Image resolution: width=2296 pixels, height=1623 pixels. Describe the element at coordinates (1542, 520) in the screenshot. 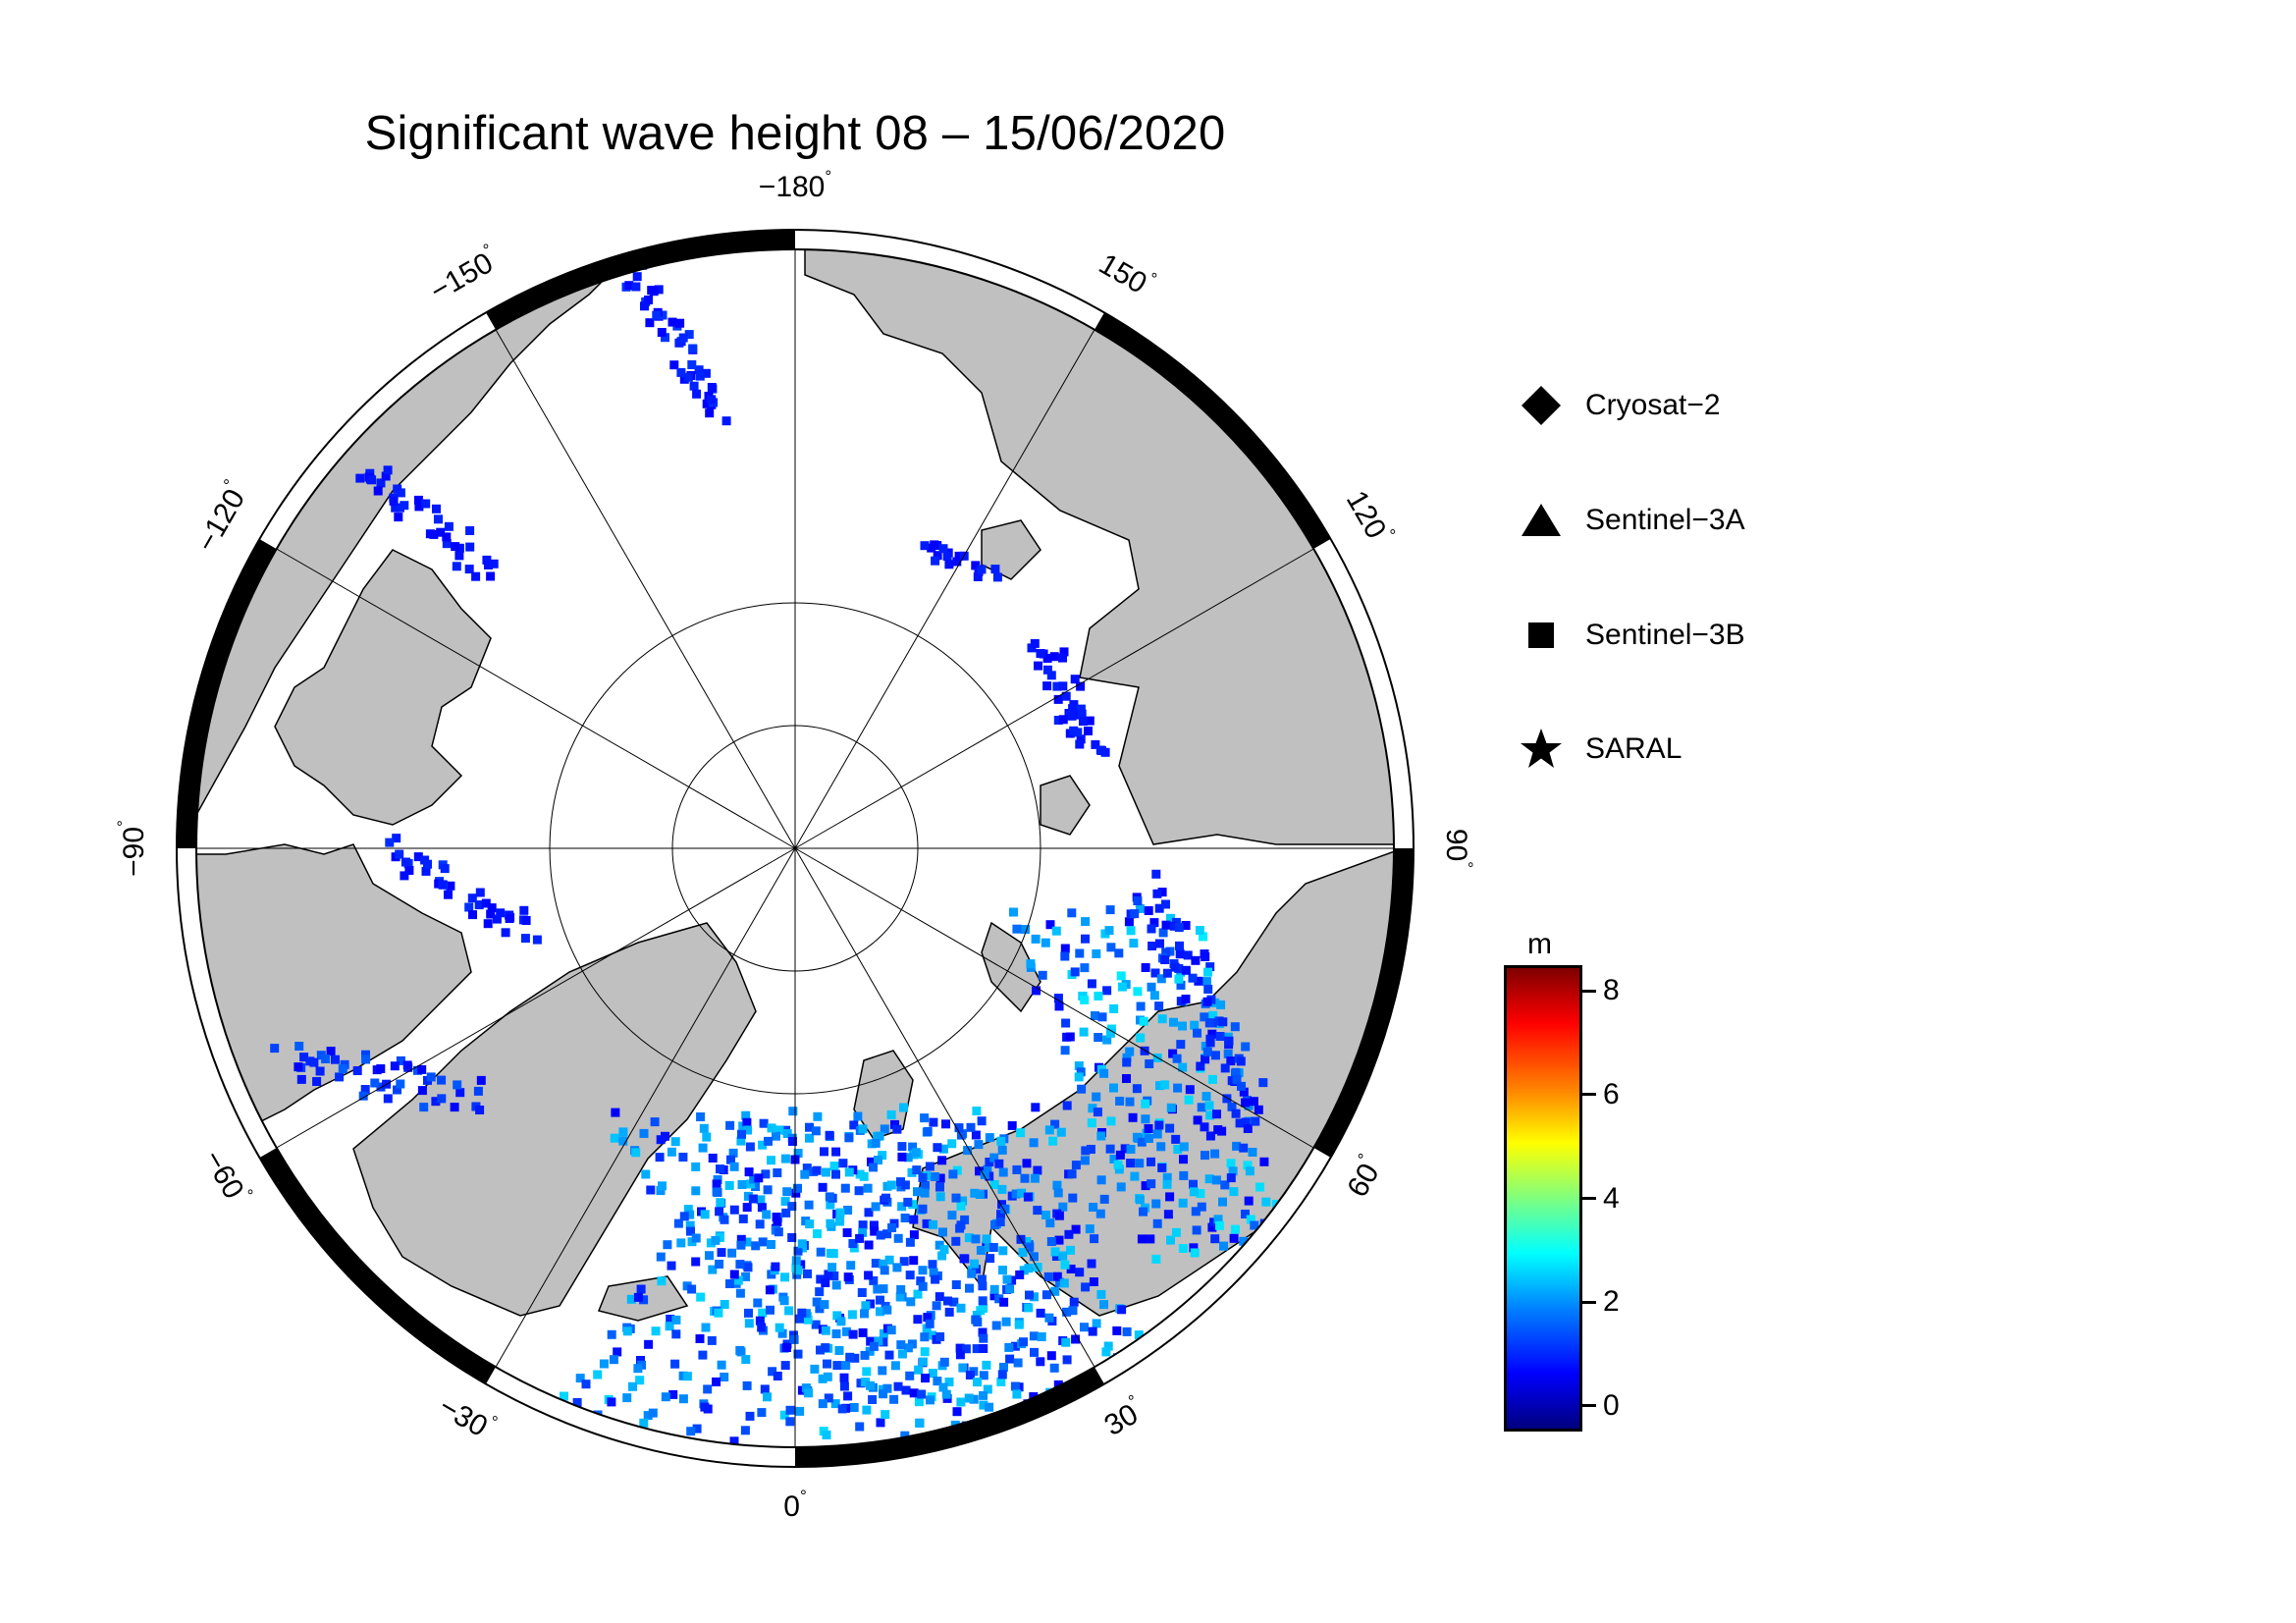

I see `triangle-icon` at that location.